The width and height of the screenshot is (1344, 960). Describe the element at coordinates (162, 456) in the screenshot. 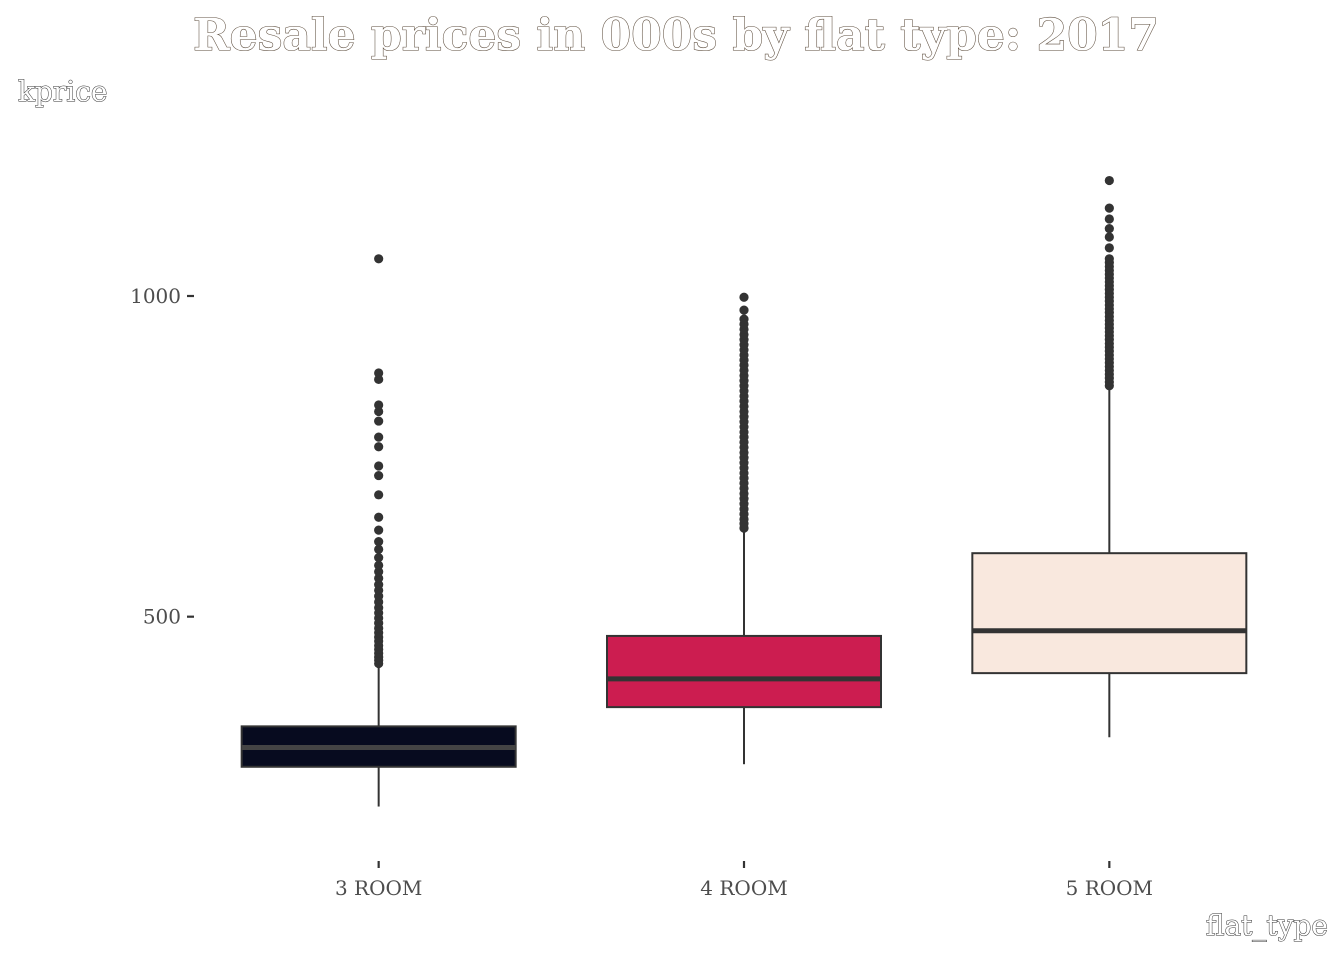

I see `y-axis: 500 1000` at that location.